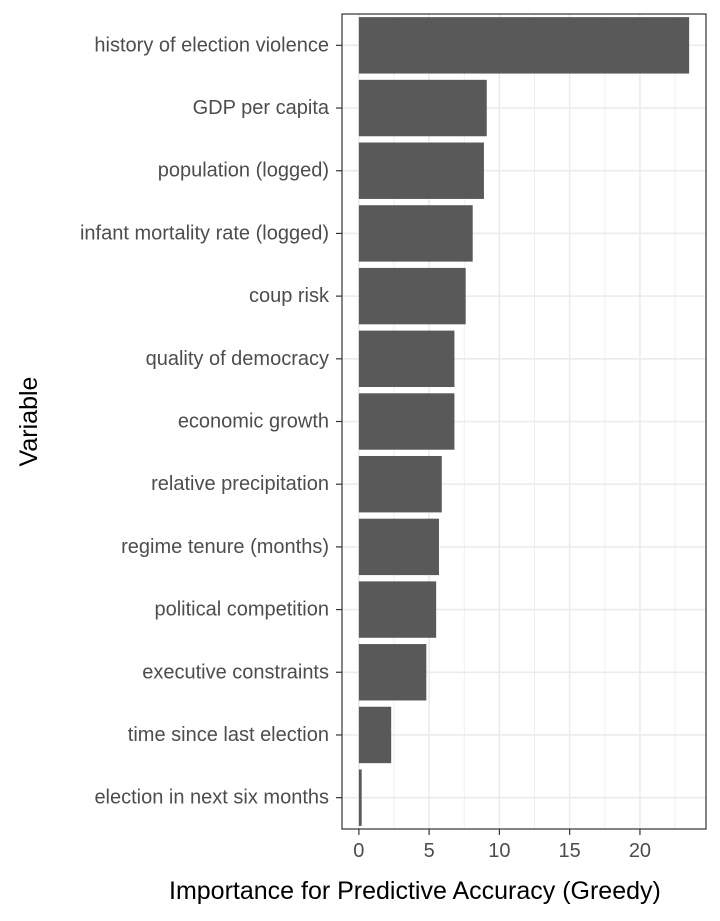 The height and width of the screenshot is (921, 720). What do you see at coordinates (429, 851) in the screenshot?
I see `x-tick-label: 5` at bounding box center [429, 851].